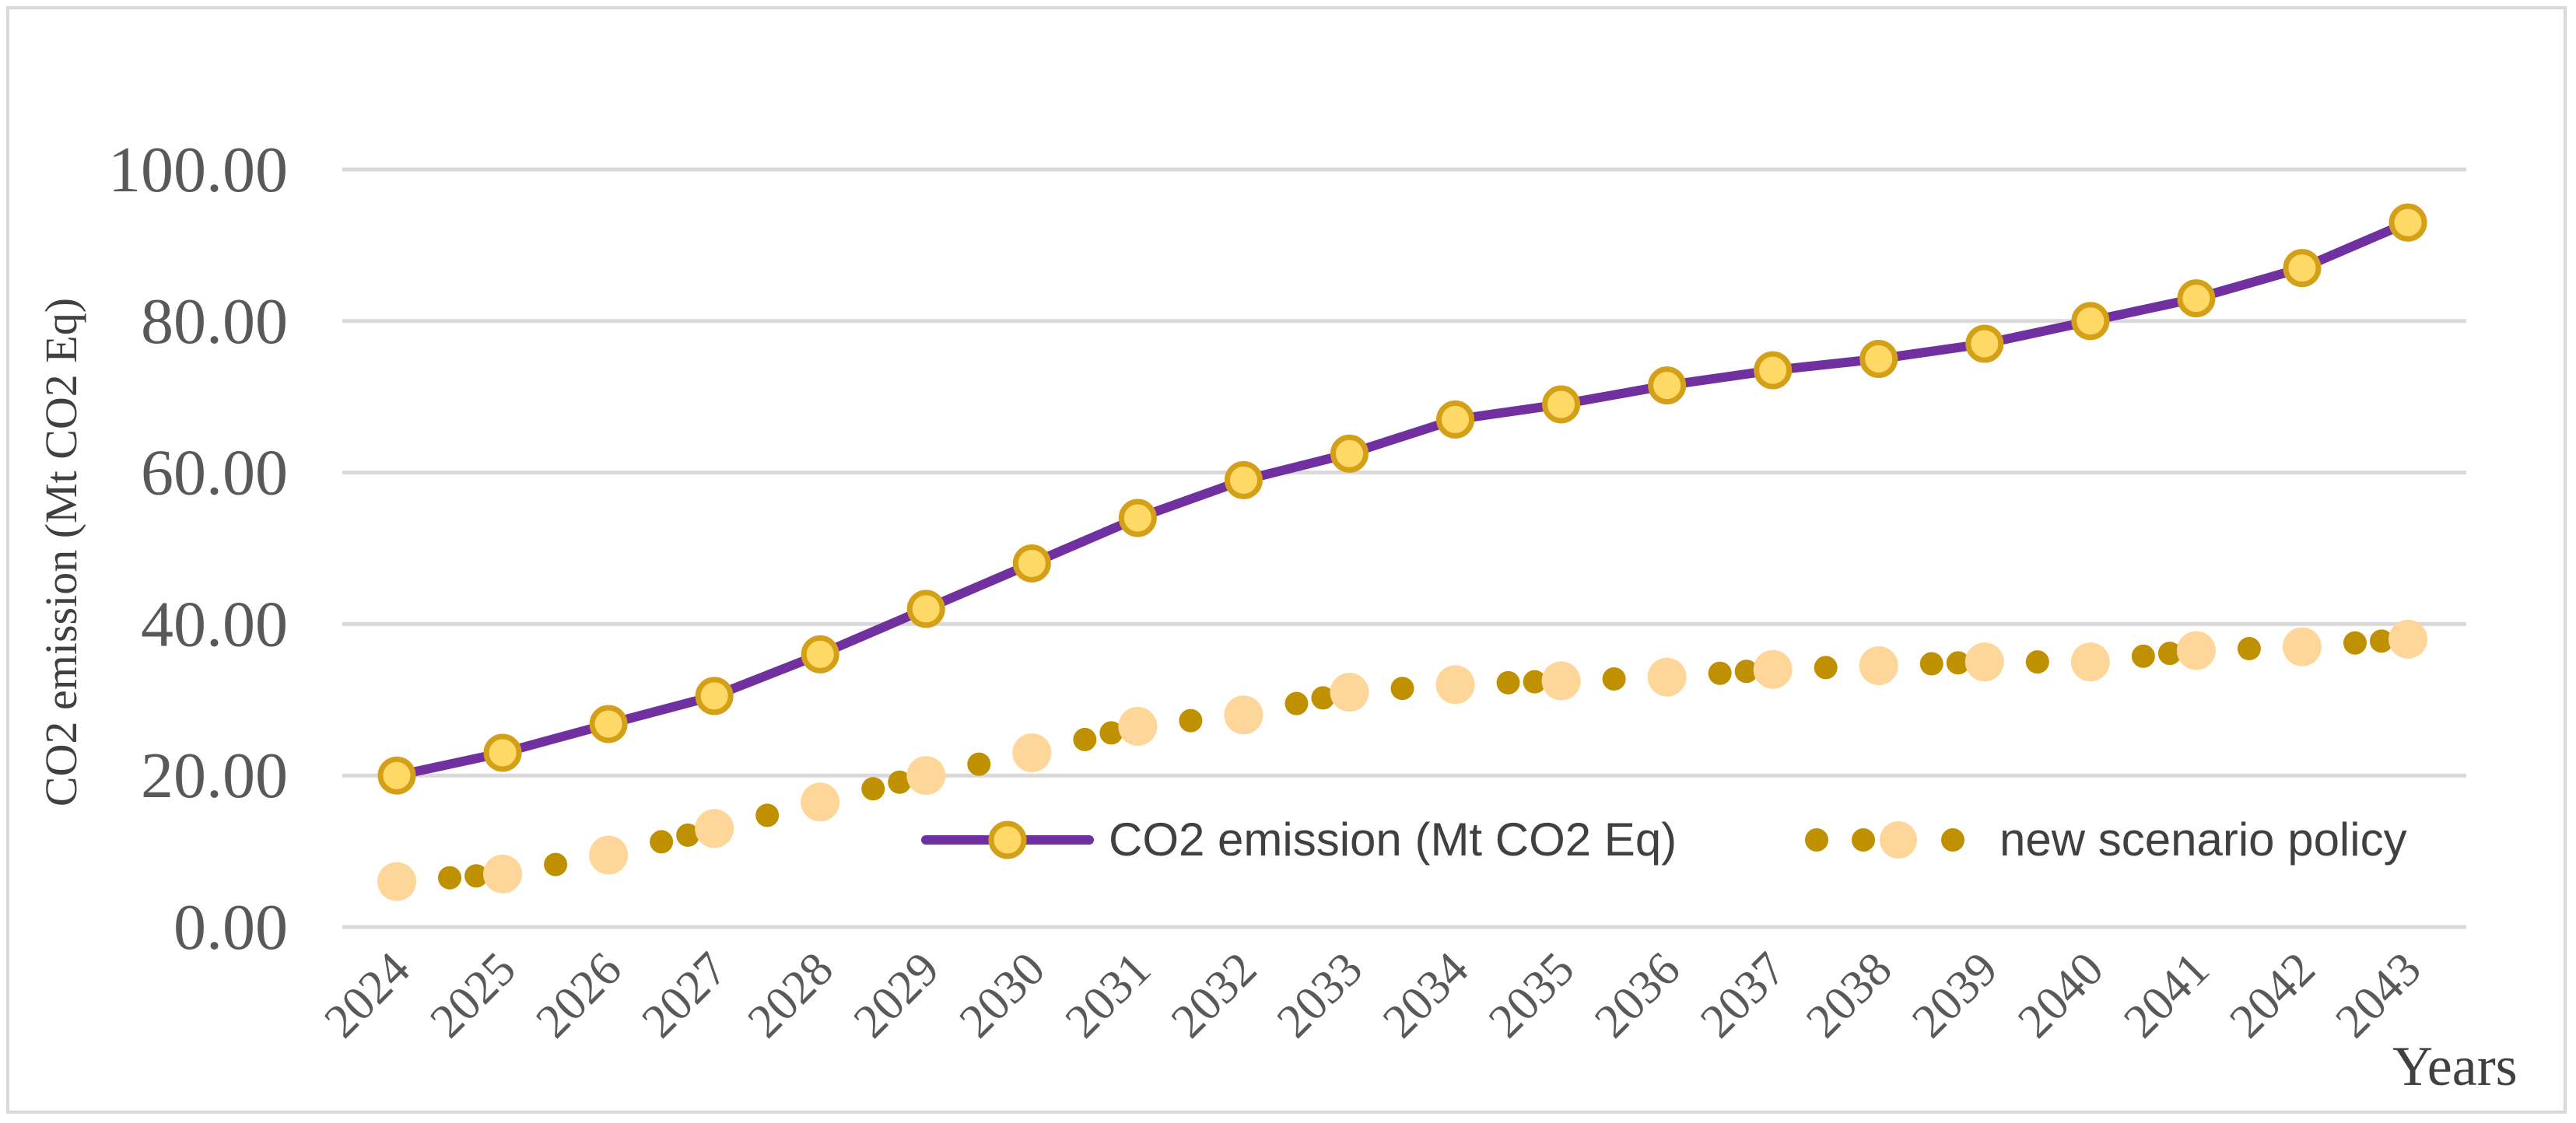 The height and width of the screenshot is (1123, 2576). I want to click on x-tick-label: 2033, so click(1320, 995).